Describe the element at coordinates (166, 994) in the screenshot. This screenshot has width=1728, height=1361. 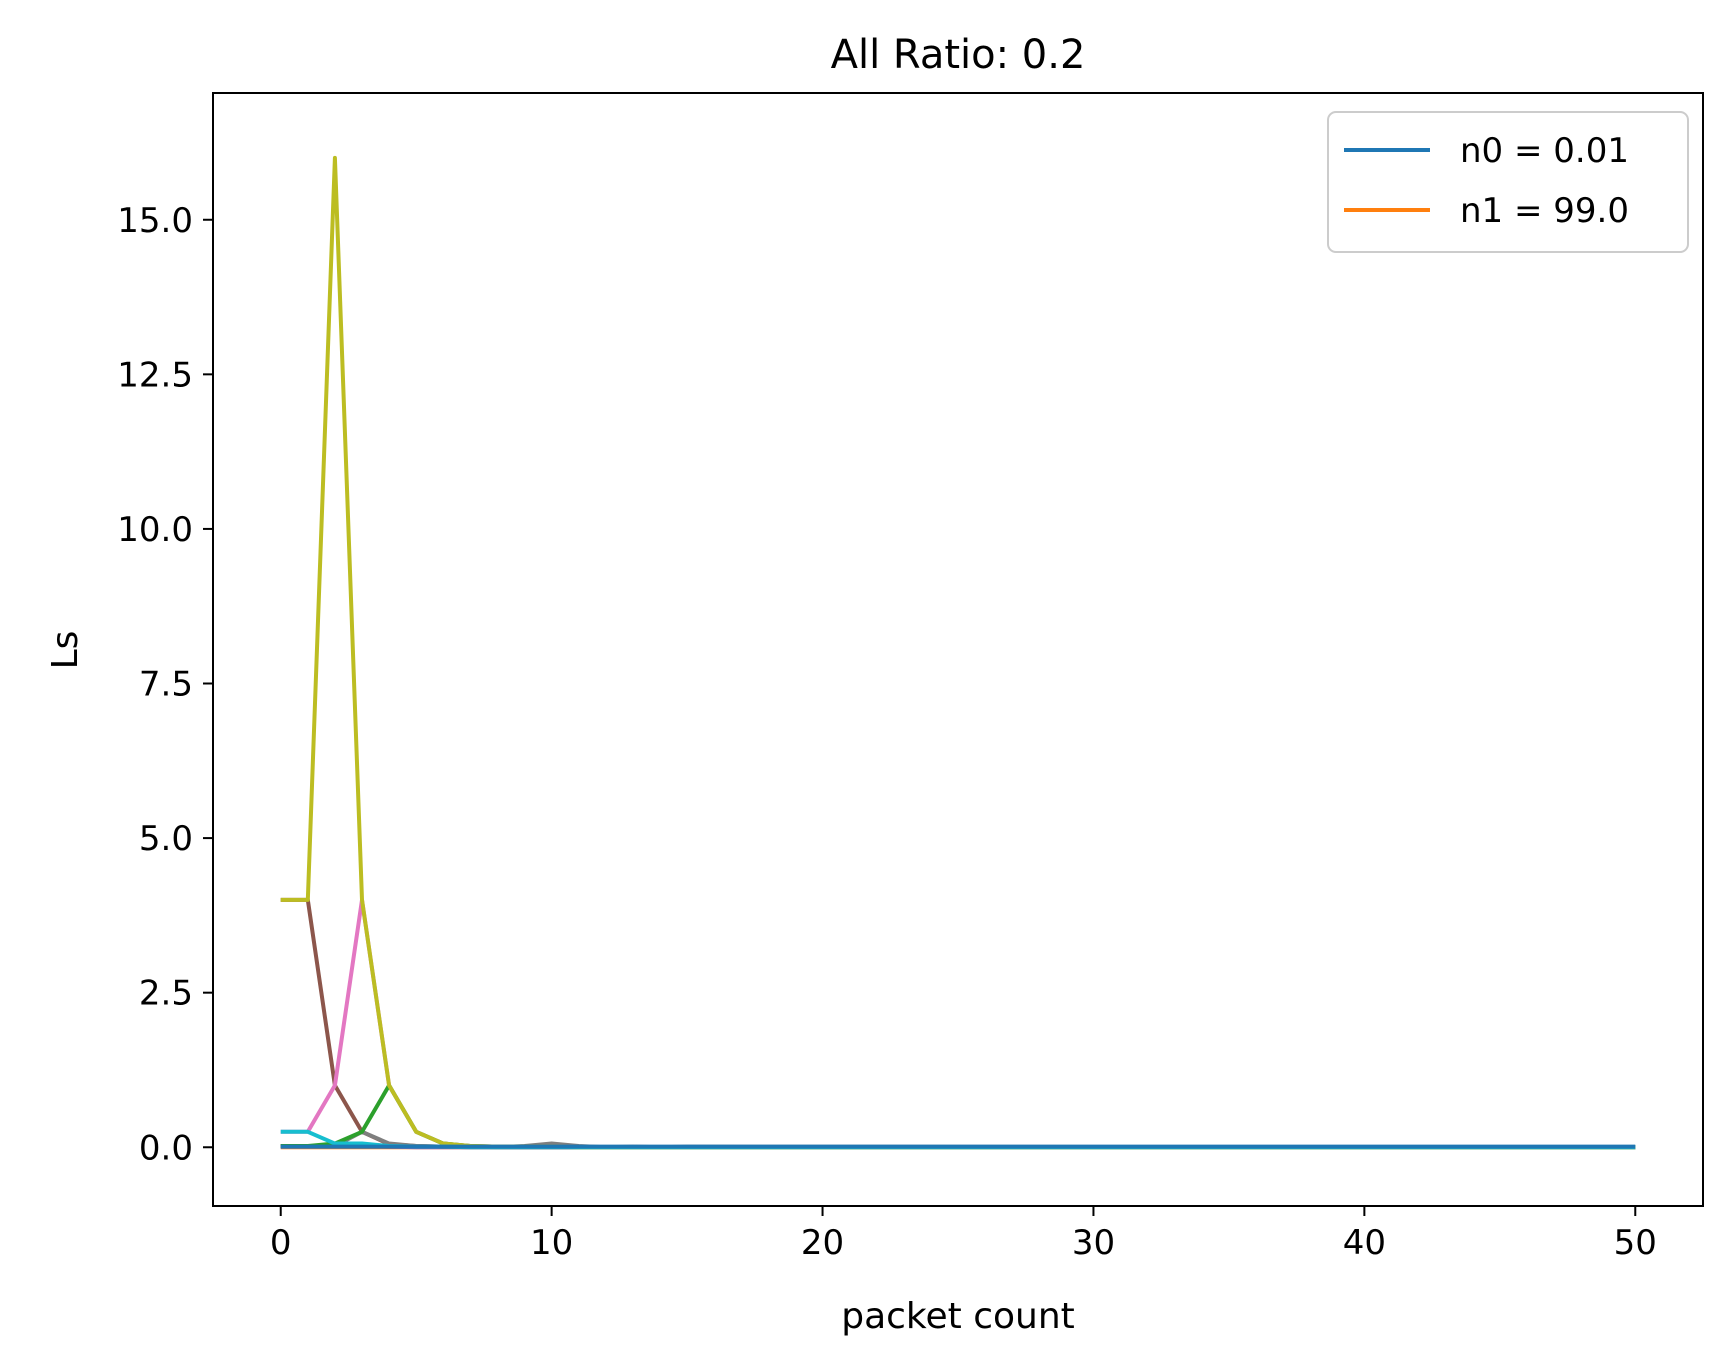
I see `y-tick-label: 2.5` at that location.